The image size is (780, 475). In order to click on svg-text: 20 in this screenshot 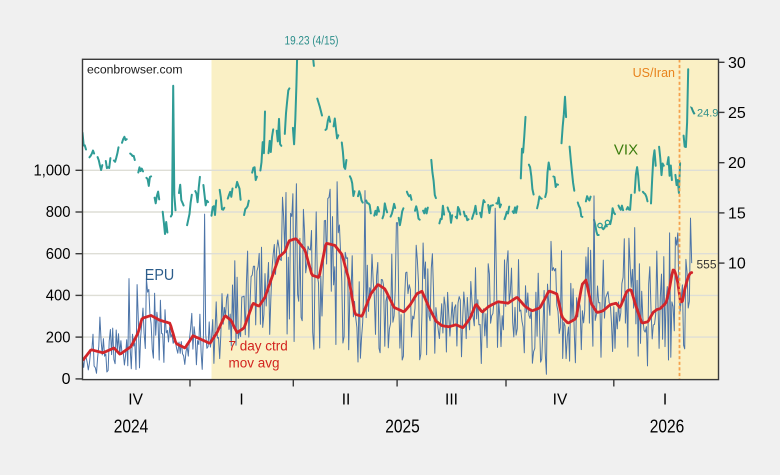, I will do `click(737, 163)`.